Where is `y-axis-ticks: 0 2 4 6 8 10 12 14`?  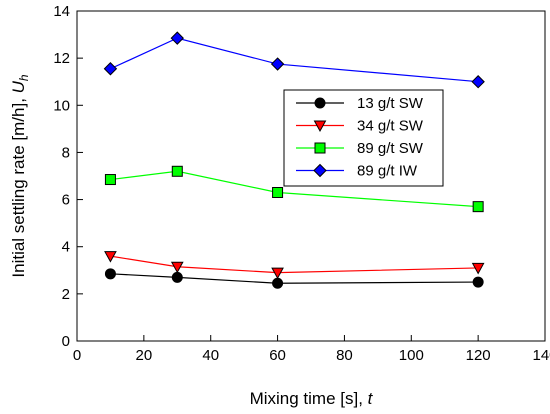
y-axis-ticks: 0 2 4 6 8 10 12 14 is located at coordinates (68, 176).